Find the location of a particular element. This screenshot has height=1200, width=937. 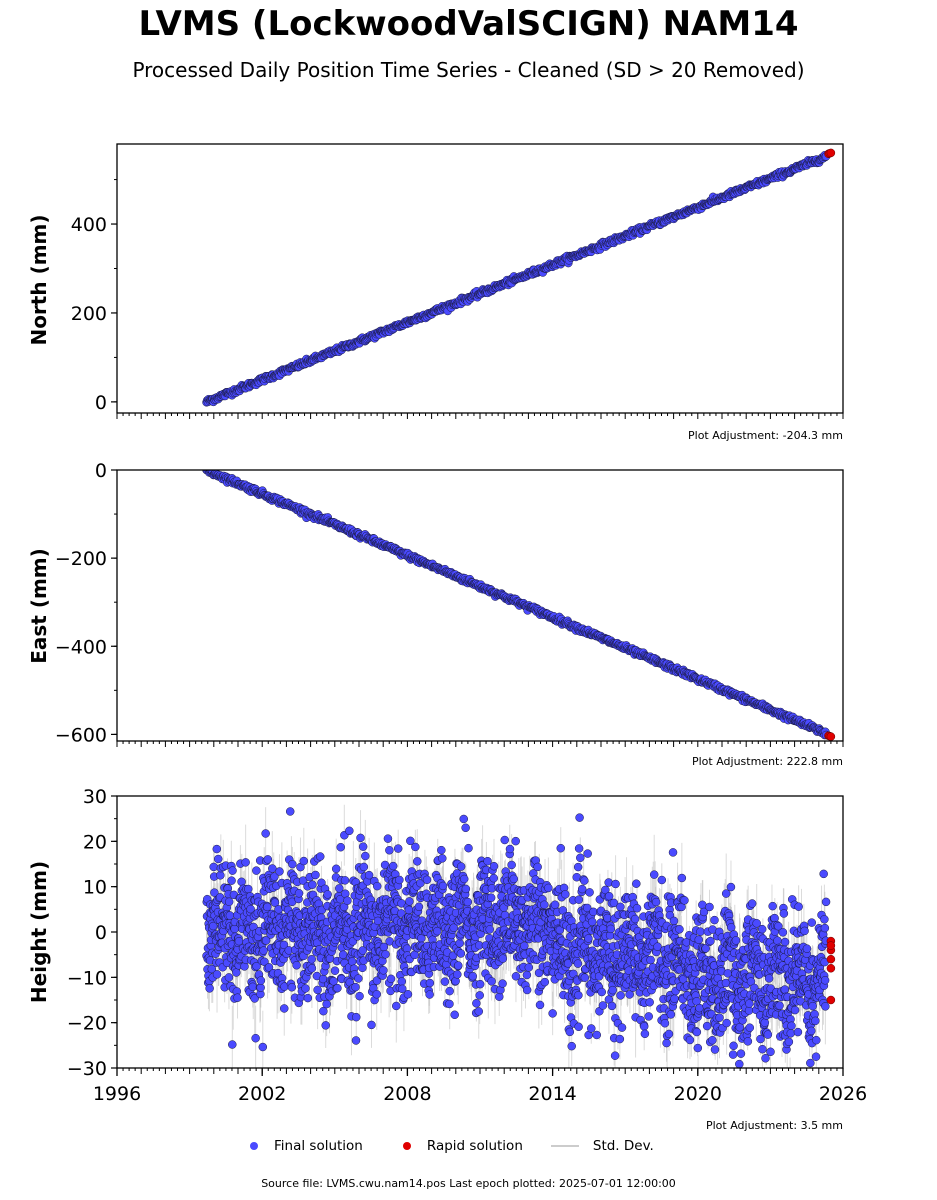

rapid-point is located at coordinates (831, 736).